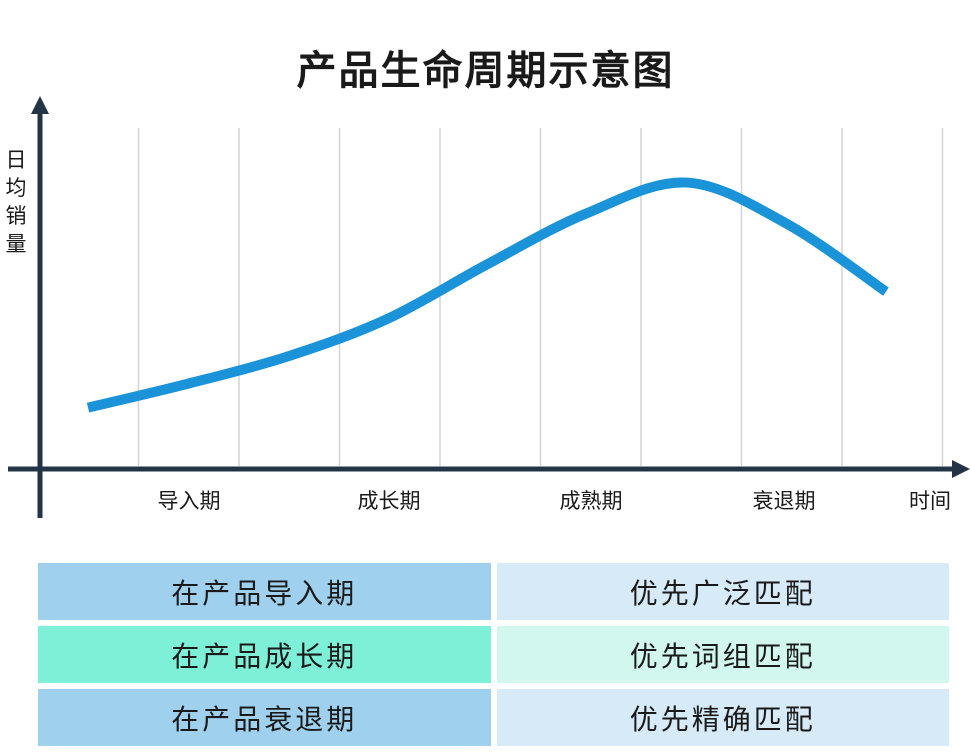 The image size is (971, 752). Describe the element at coordinates (16, 202) in the screenshot. I see `y-axis-label: 日均销量` at that location.